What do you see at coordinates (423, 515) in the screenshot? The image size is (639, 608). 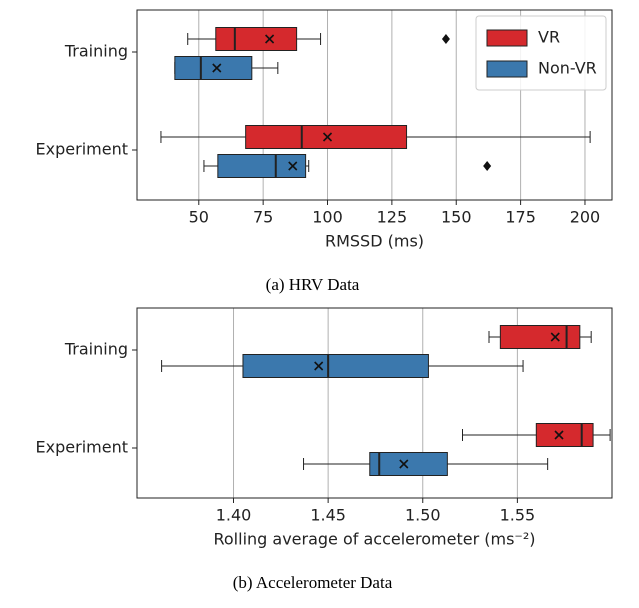 I see `x-tick-label: 1.50` at bounding box center [423, 515].